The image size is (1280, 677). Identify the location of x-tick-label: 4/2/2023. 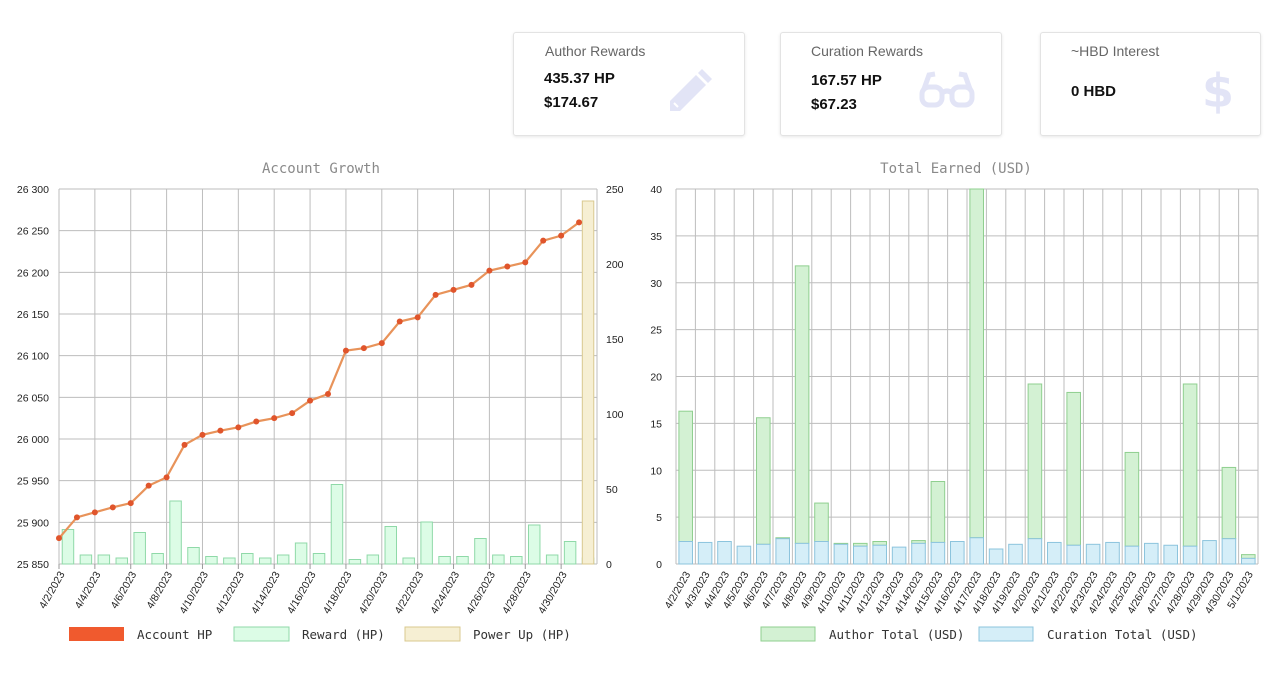
(52, 590).